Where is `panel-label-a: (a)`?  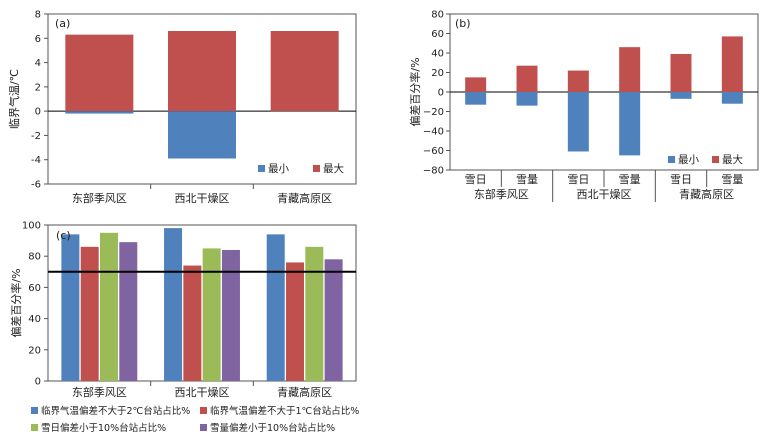 panel-label-a: (a) is located at coordinates (62, 23).